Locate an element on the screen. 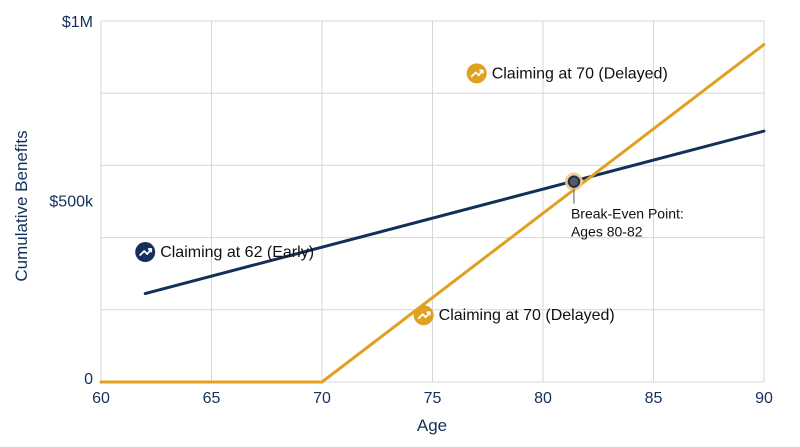 The image size is (800, 447). x-tick-label: 70 is located at coordinates (322, 398).